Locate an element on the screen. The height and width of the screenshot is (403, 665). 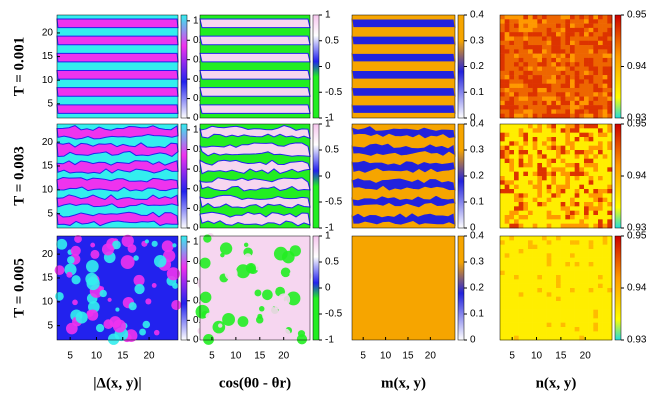
column-label: cos(θ0 - θr) is located at coordinates (255, 383).